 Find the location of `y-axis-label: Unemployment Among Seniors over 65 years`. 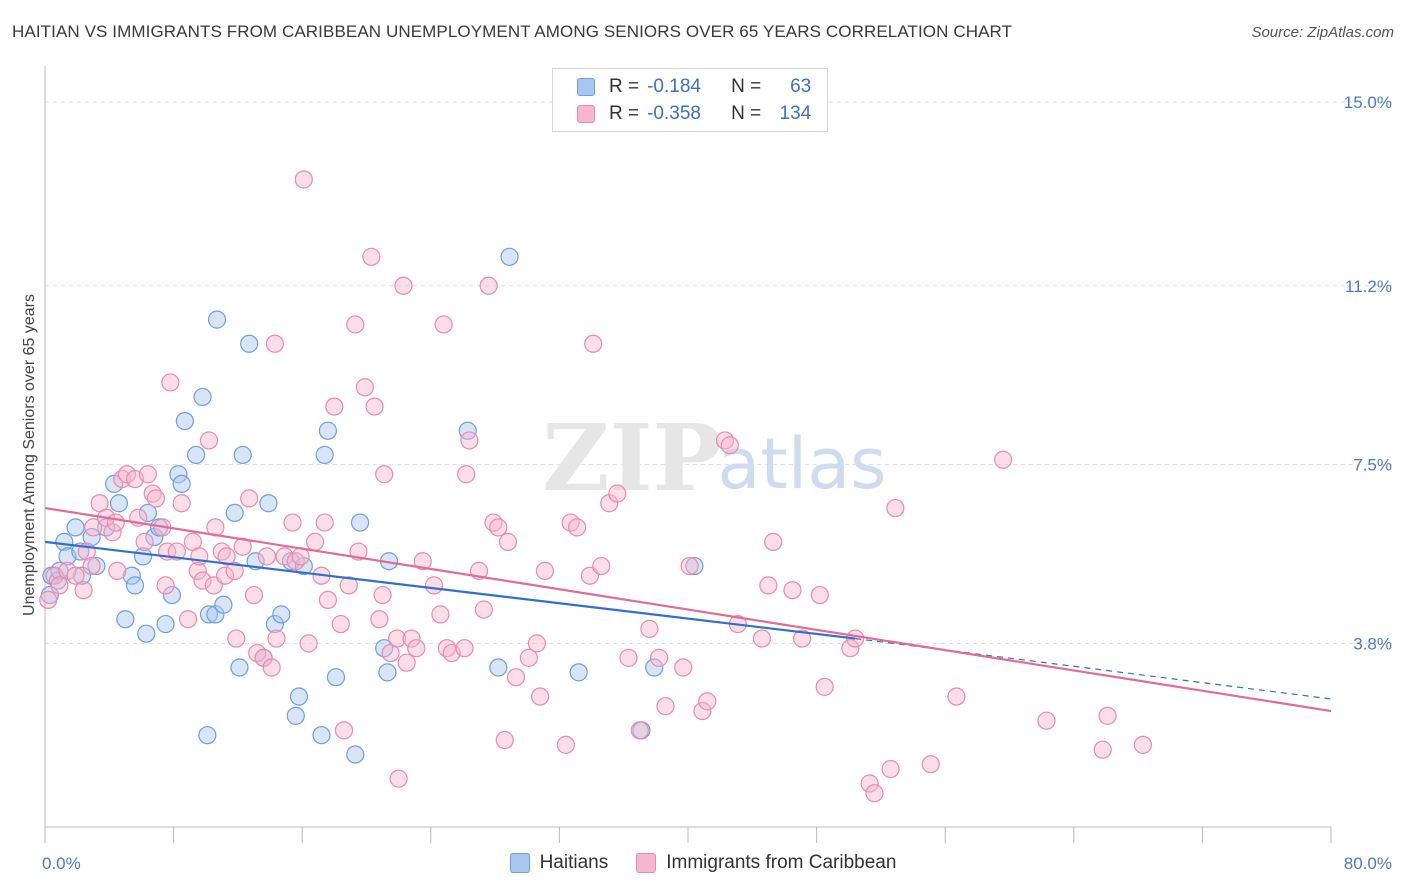

y-axis-label: Unemployment Among Seniors over 65 years is located at coordinates (29, 455).